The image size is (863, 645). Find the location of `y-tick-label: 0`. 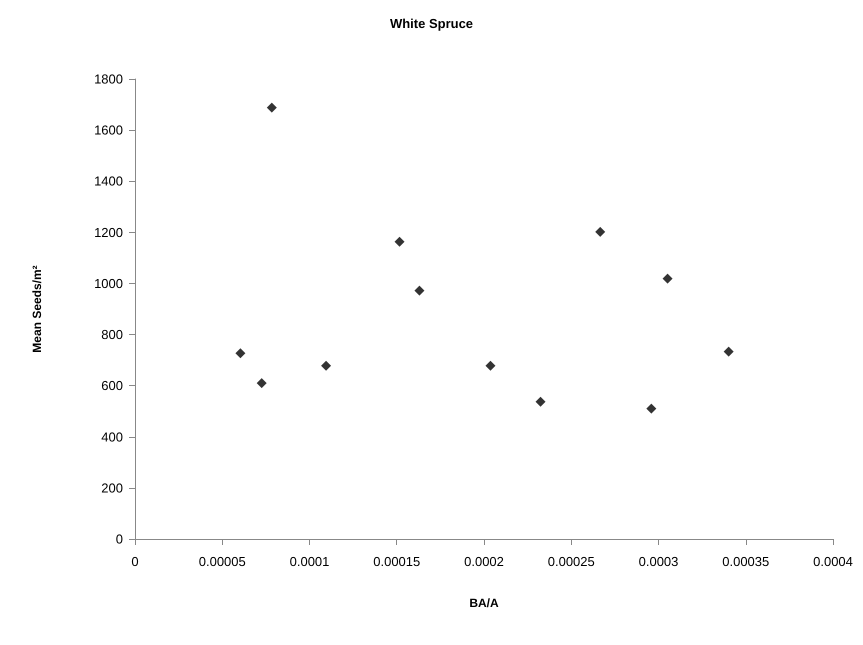

y-tick-label: 0 is located at coordinates (119, 539).